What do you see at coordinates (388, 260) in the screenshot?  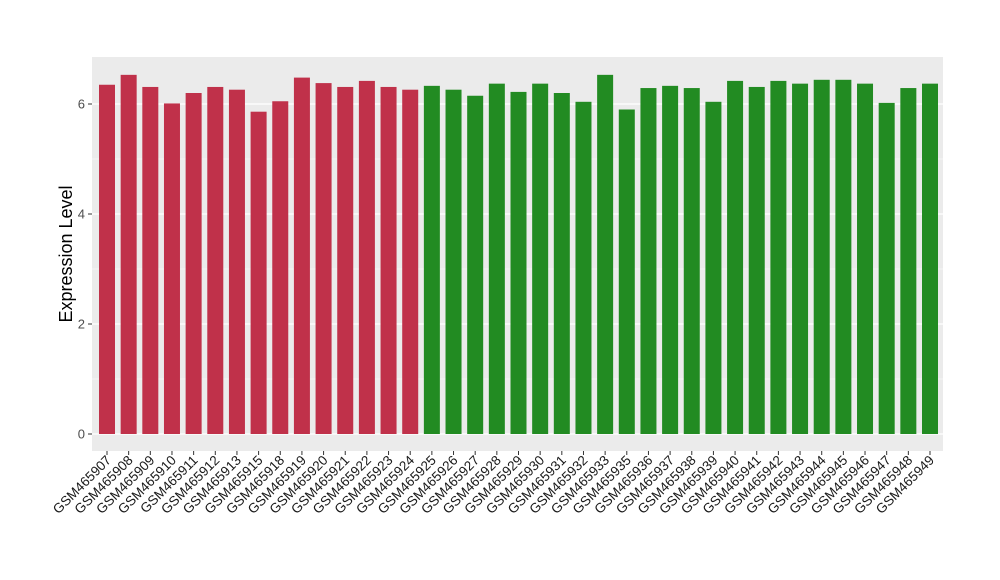 I see `bar-gsm465923` at bounding box center [388, 260].